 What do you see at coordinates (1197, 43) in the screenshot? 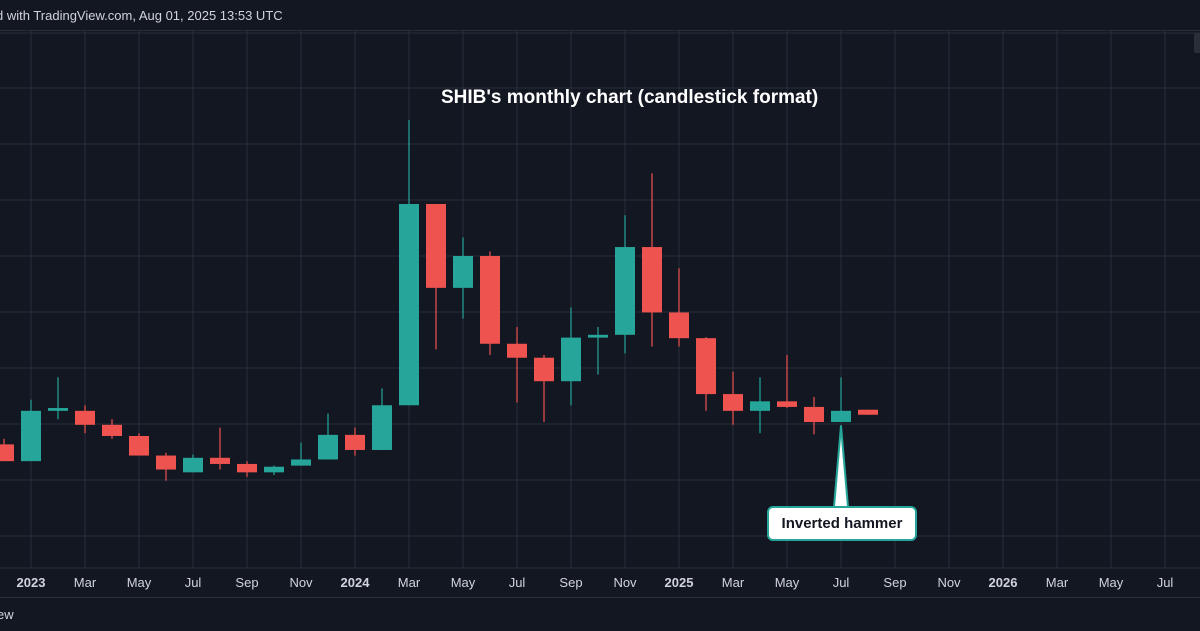
I see `chart-corner-button` at bounding box center [1197, 43].